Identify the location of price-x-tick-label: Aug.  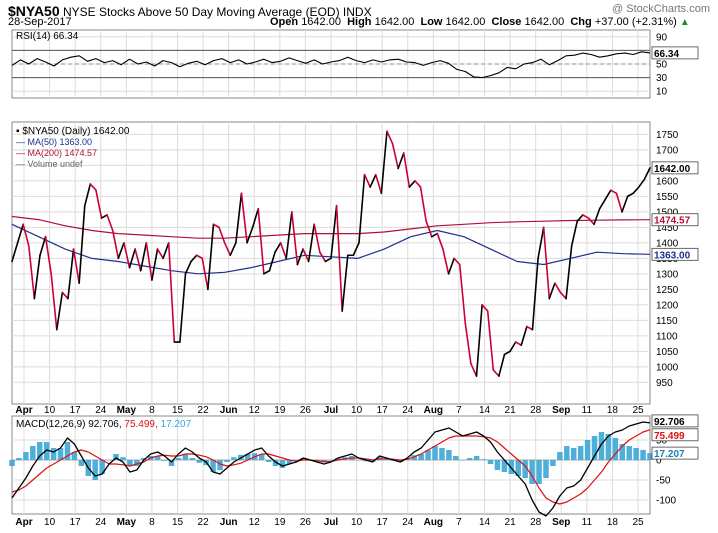
(433, 410).